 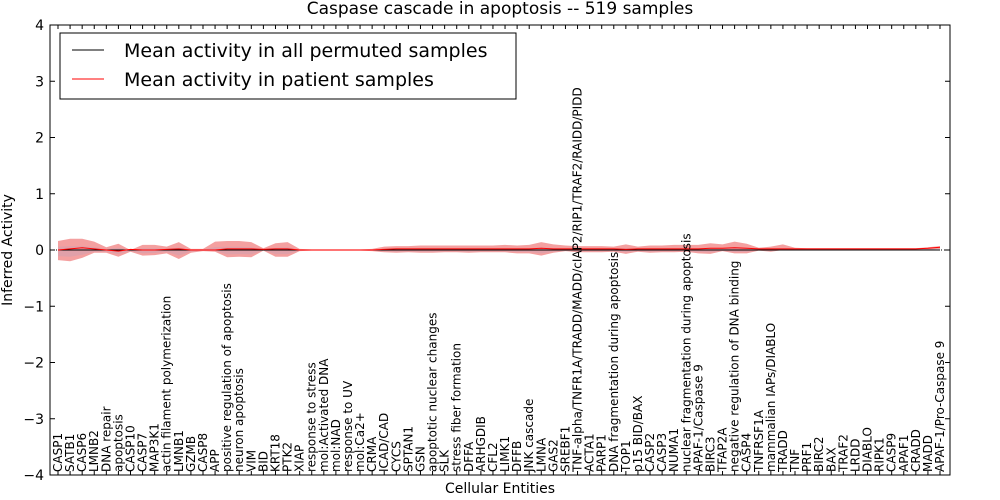 I want to click on x-tick-label: LRDD, so click(x=855, y=455).